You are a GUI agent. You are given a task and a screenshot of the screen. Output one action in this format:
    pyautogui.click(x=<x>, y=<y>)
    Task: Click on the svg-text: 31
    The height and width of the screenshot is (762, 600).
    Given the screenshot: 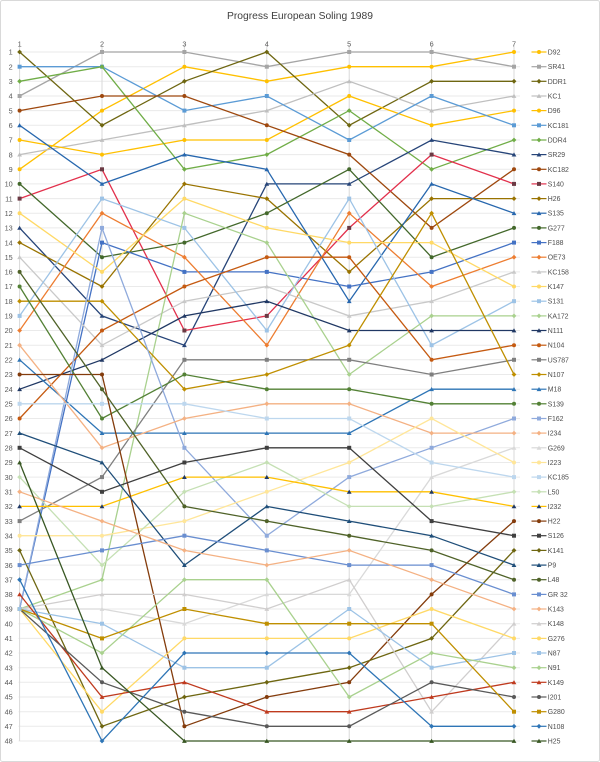 What is the action you would take?
    pyautogui.click(x=9, y=492)
    